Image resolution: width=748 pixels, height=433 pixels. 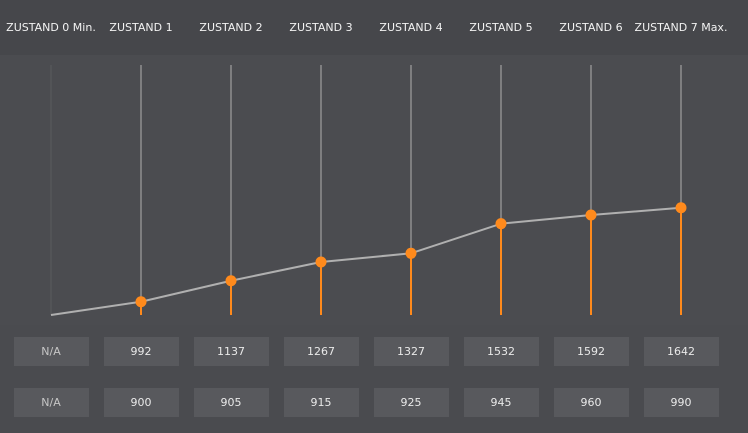 What do you see at coordinates (374, 27) in the screenshot?
I see `state-header` at bounding box center [374, 27].